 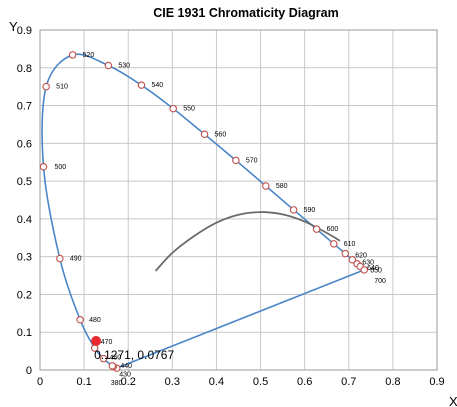 I want to click on y-tick-label: 0, so click(x=29, y=371).